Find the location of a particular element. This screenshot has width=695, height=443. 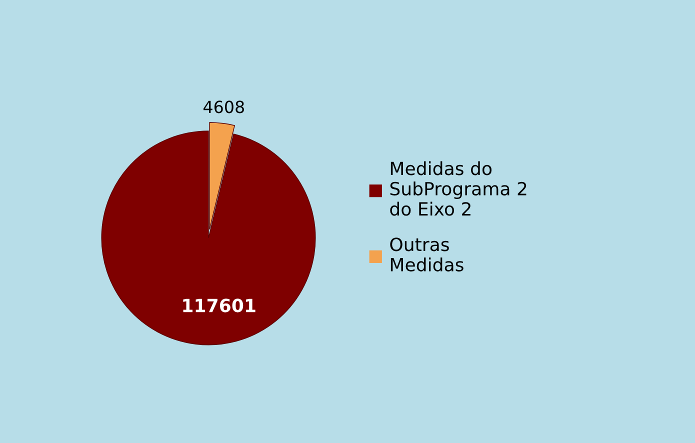

data-label: 117601 is located at coordinates (219, 305).